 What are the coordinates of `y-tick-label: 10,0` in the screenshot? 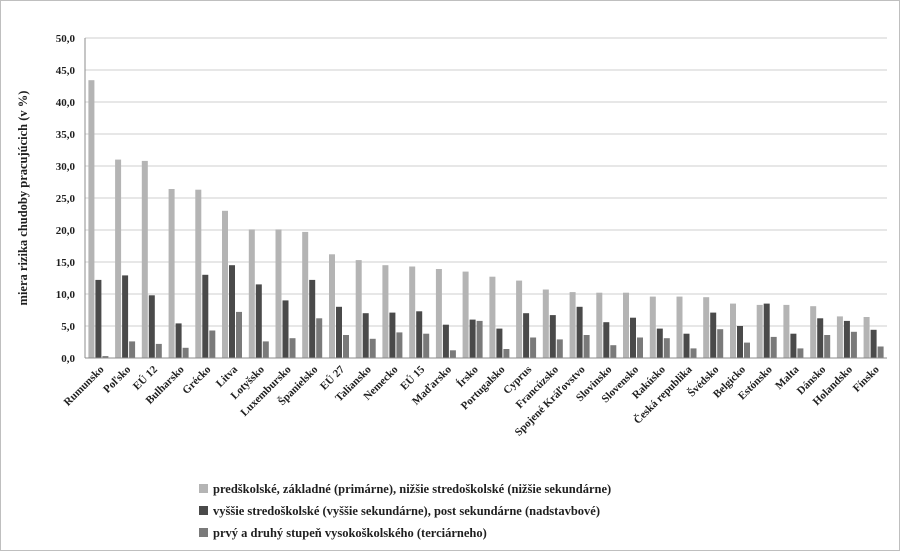 It's located at (66, 295).